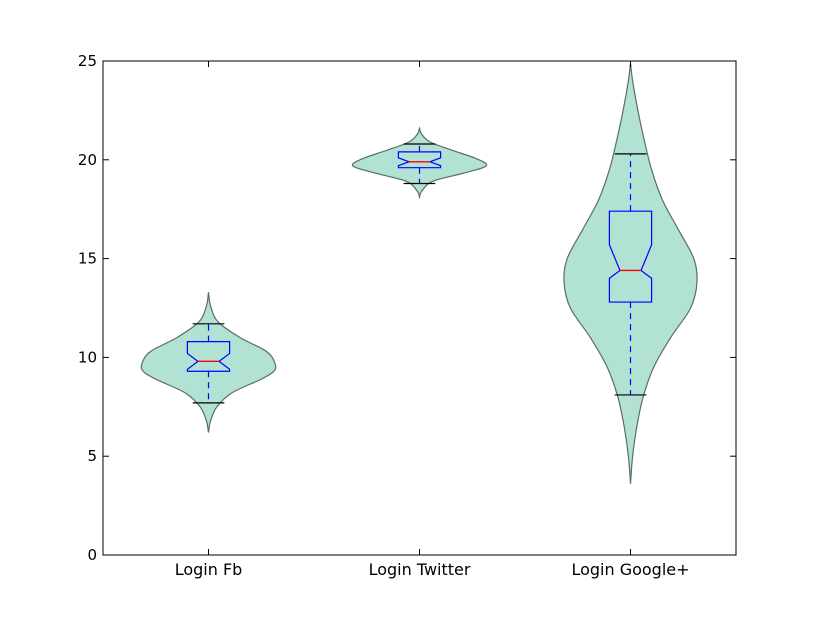  Describe the element at coordinates (419, 160) in the screenshot. I see `box-login-twitter` at that location.